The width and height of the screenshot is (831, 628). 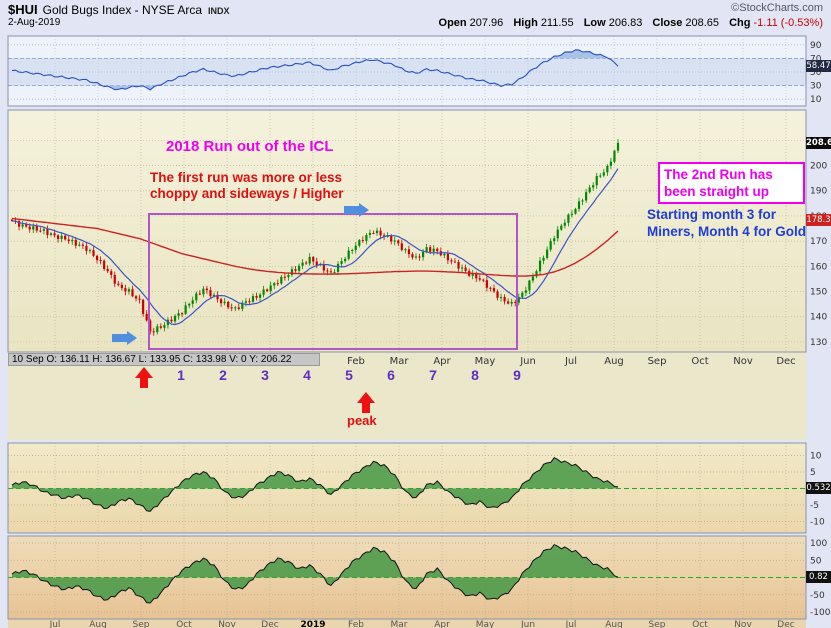 I want to click on month-number: 2, so click(x=223, y=375).